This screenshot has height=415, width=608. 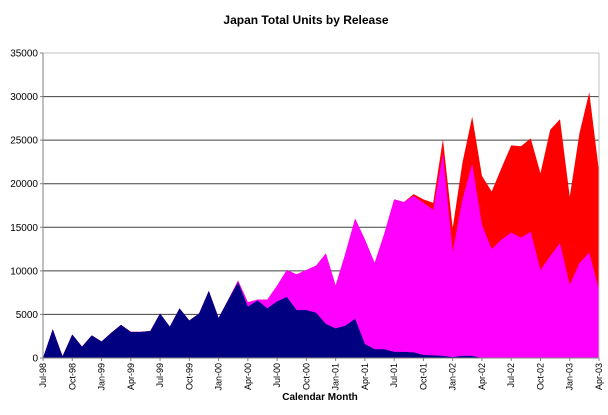 I want to click on x-tick-label: Jan-99, so click(x=102, y=377).